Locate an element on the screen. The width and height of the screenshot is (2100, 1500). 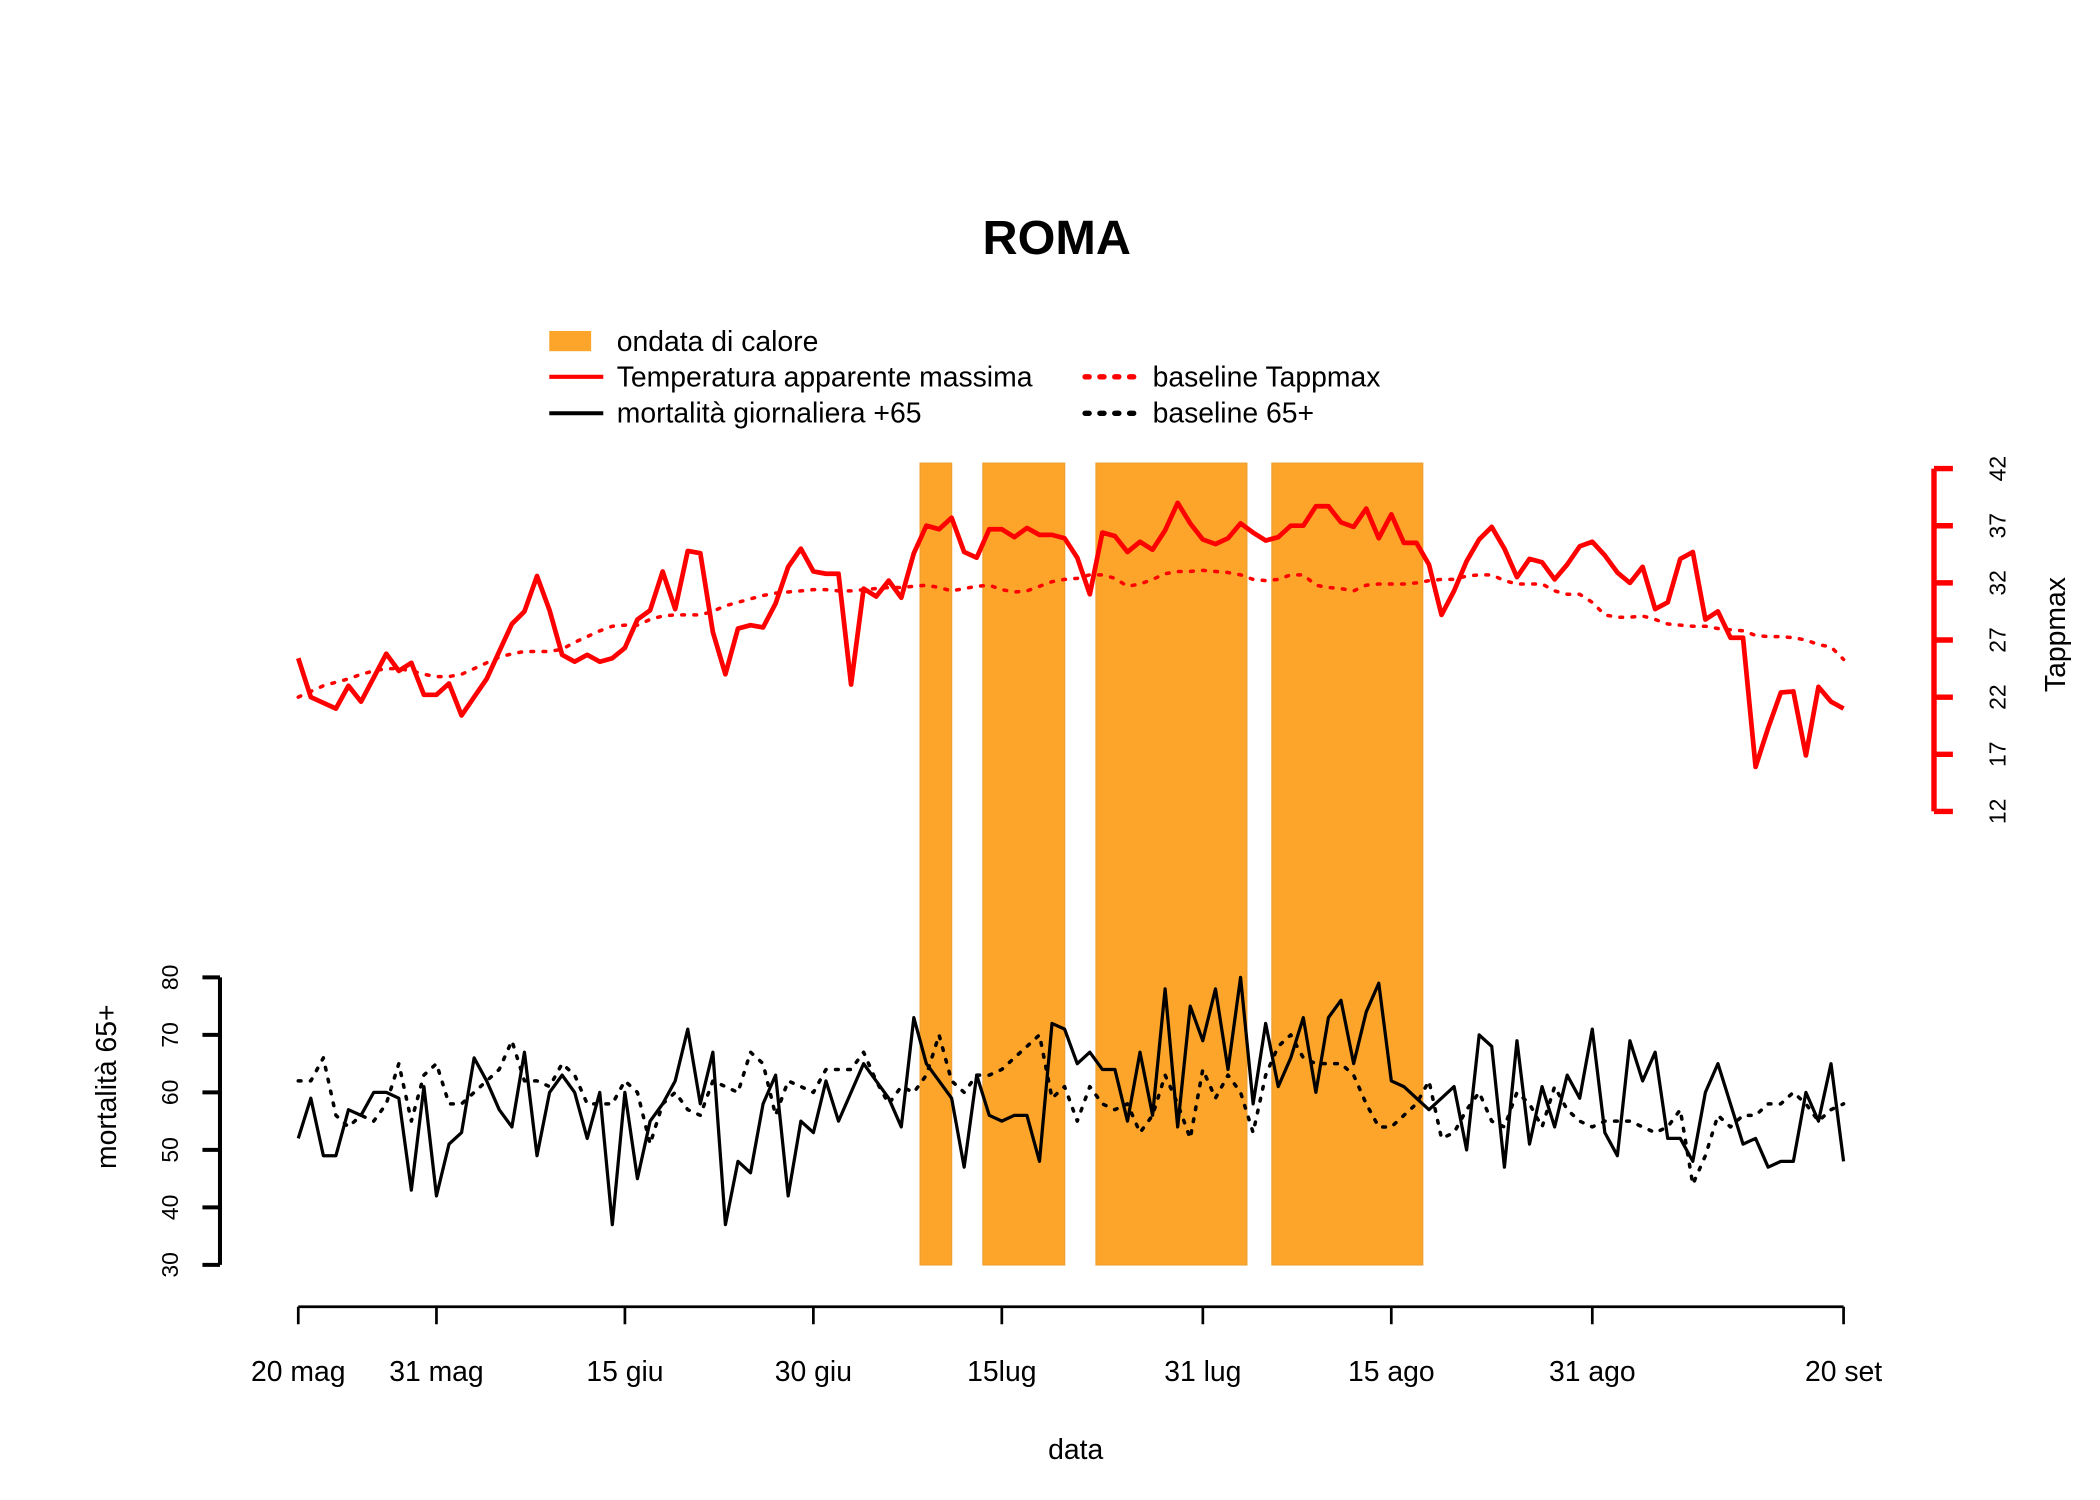
left-tick-label: 30 is located at coordinates (170, 1265).